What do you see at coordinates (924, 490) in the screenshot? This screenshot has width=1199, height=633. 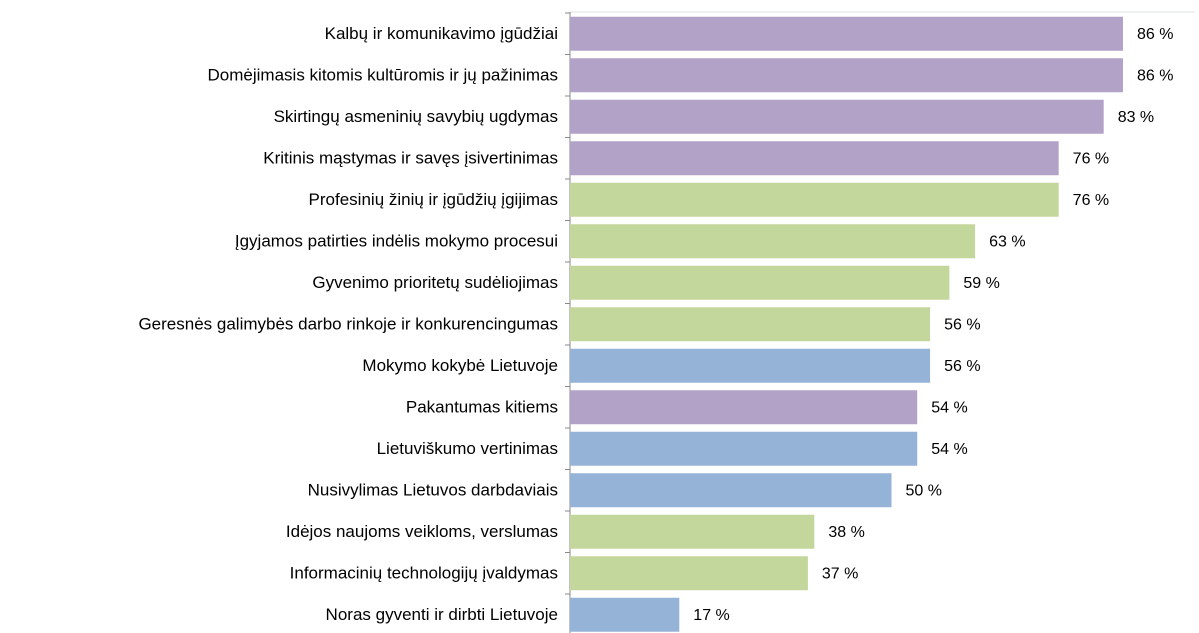 I see `value-label: 50 %` at bounding box center [924, 490].